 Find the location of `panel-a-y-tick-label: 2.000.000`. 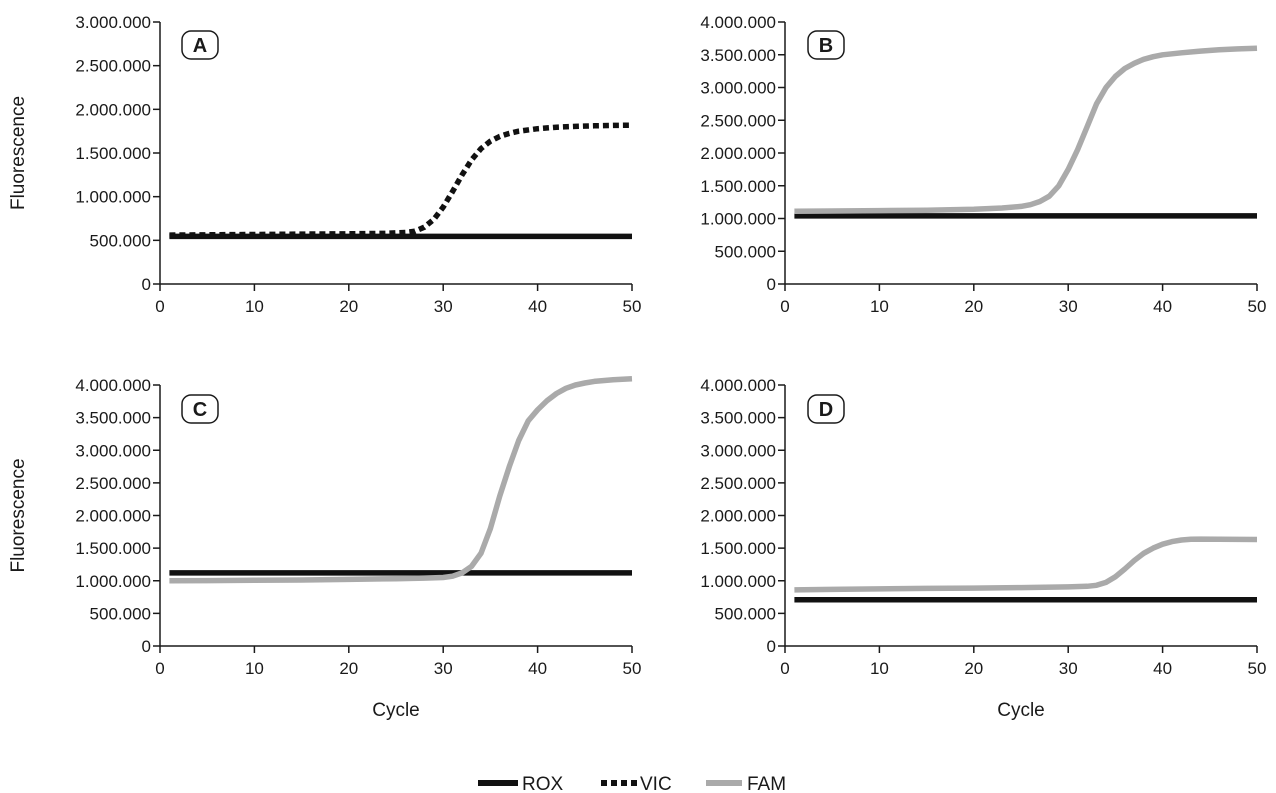

panel-a-y-tick-label: 2.000.000 is located at coordinates (113, 109).